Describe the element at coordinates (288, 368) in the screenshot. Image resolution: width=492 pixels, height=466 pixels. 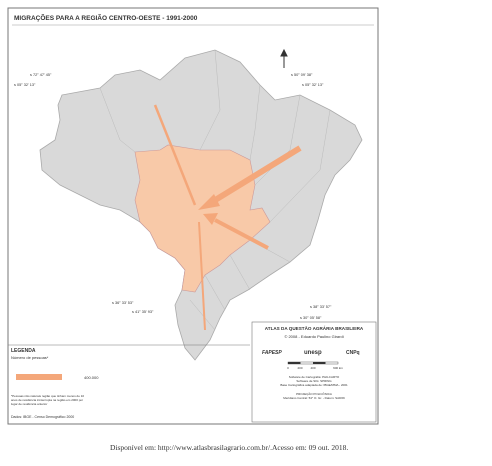
I see `scale-label: 0` at that location.